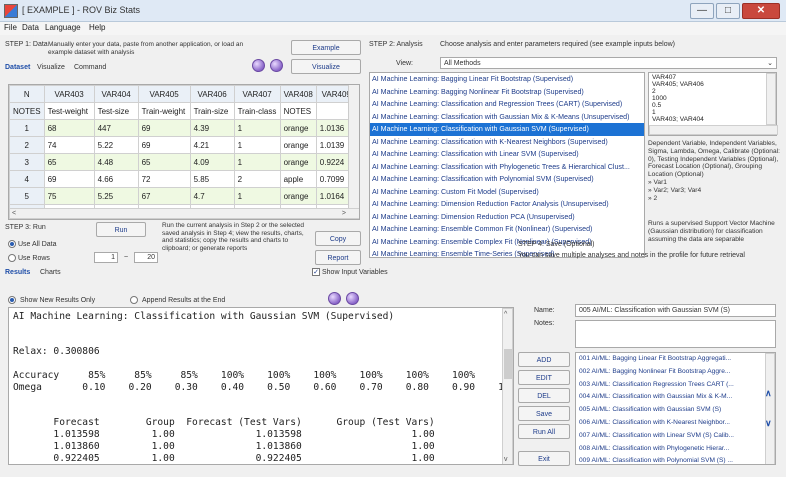  What do you see at coordinates (10, 27) in the screenshot?
I see `menu-file: File` at bounding box center [10, 27].